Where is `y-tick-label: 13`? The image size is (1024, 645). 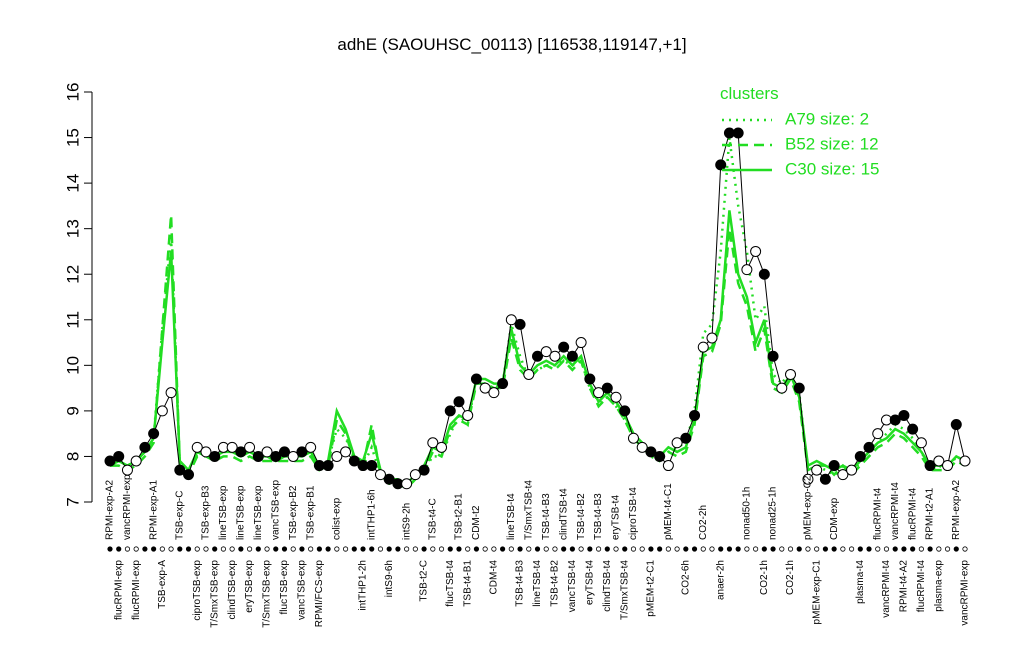
y-tick-label: 13 is located at coordinates (72, 228).